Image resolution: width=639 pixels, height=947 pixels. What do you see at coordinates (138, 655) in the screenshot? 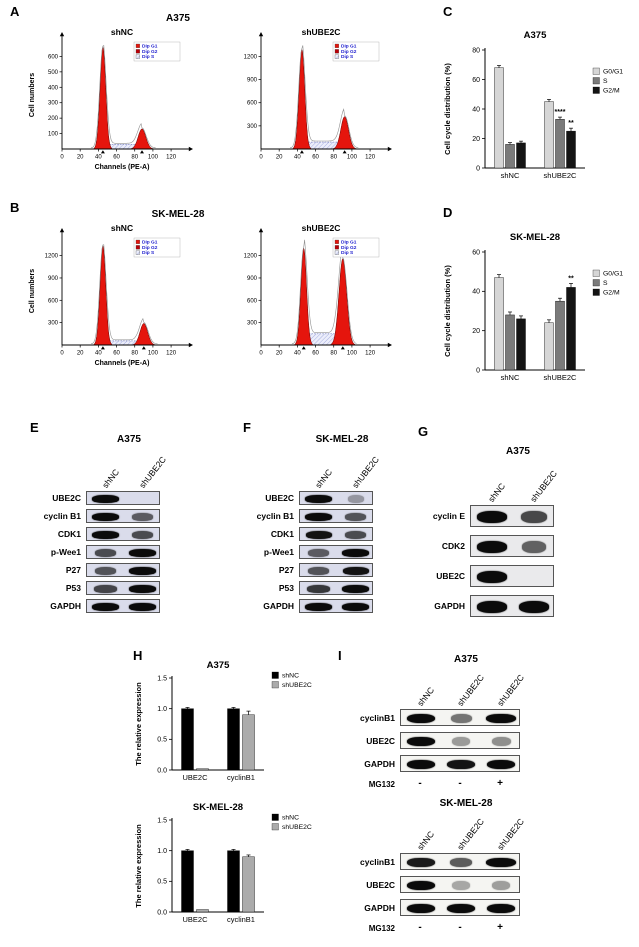
I see `panel-label-H: H` at bounding box center [138, 655].